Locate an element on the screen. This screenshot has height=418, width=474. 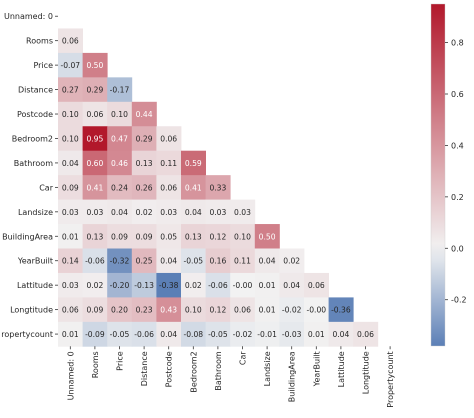
y-tick-label: Unnamed: 0 is located at coordinates (28, 16).